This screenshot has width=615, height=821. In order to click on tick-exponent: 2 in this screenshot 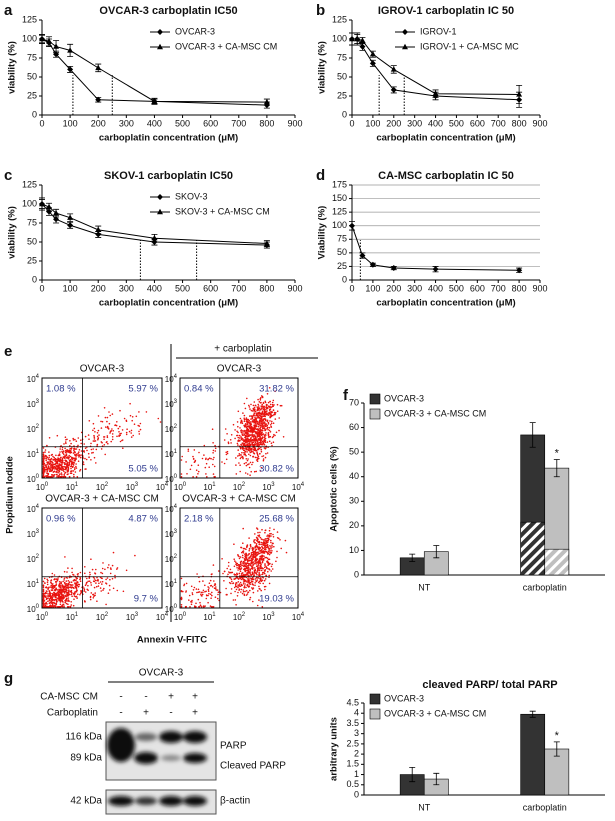, I will do `click(38, 557)`.